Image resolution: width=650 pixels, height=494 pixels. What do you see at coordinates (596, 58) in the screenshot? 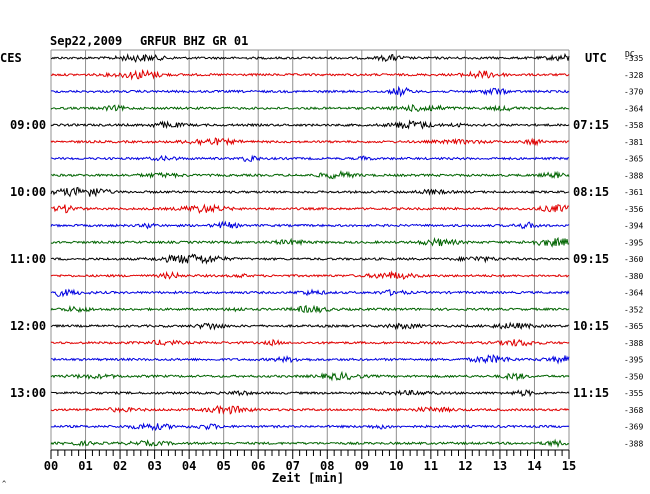
I see `right-timezone-label: UTC` at bounding box center [596, 58].